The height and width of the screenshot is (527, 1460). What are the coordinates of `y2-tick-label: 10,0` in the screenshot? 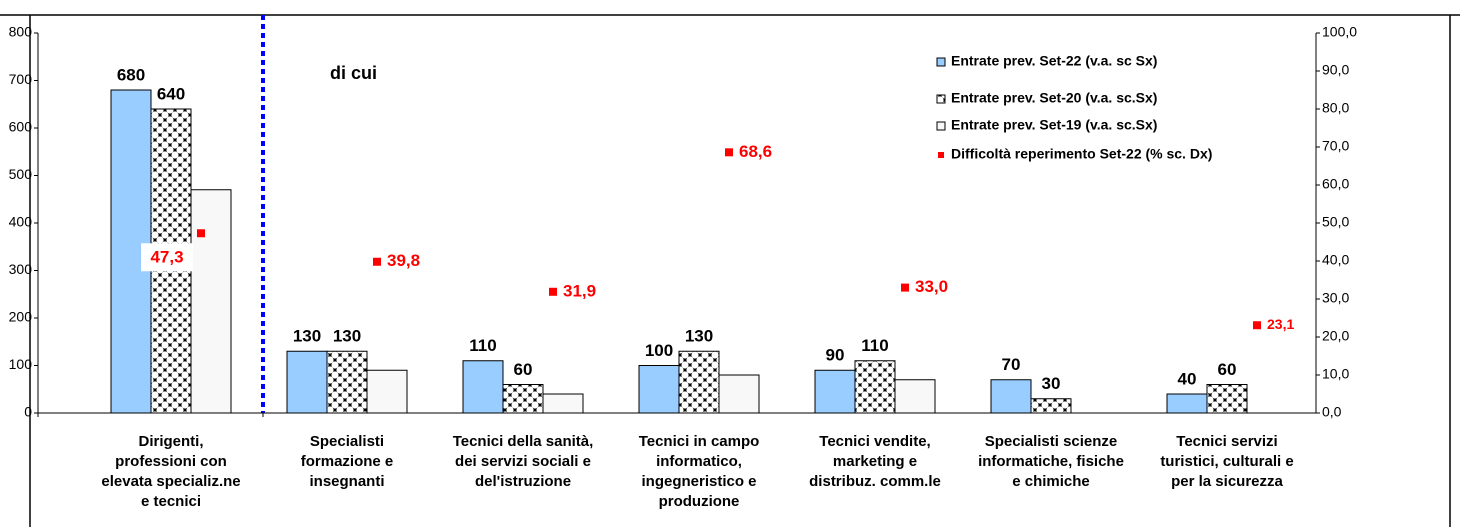 It's located at (1335, 374).